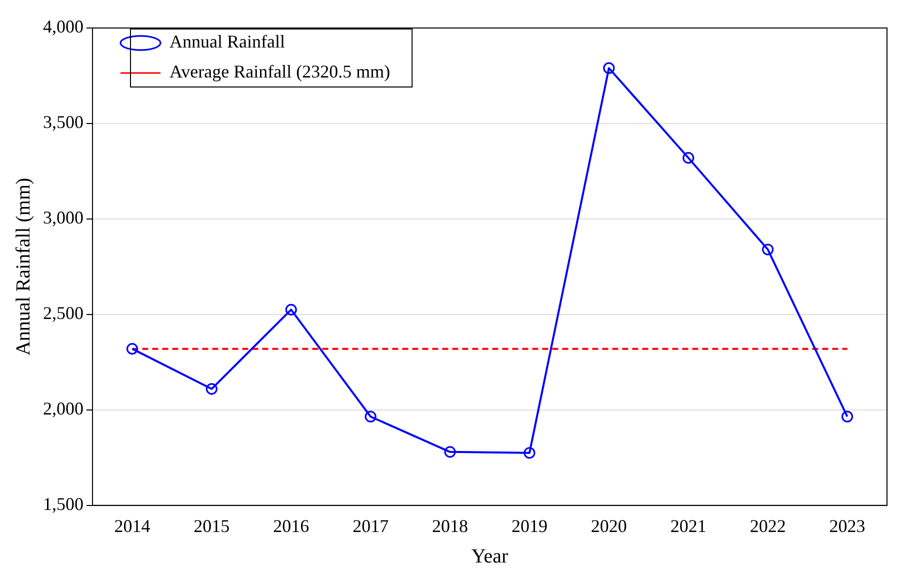 Image resolution: width=905 pixels, height=581 pixels. Describe the element at coordinates (63, 313) in the screenshot. I see `y-tick-label: 2,500` at that location.